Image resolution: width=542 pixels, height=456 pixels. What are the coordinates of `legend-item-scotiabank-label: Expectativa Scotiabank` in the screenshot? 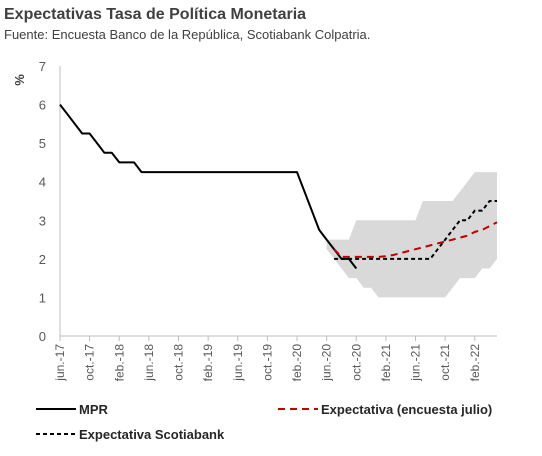 It's located at (152, 434).